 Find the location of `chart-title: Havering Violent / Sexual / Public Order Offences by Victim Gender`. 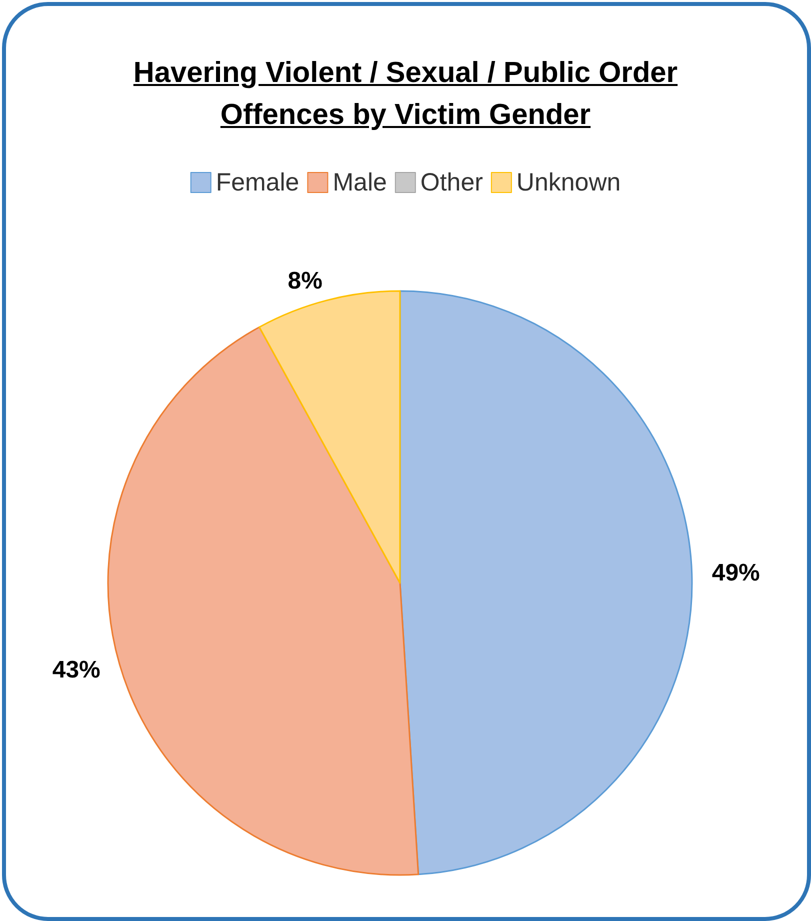

chart-title: Havering Violent / Sexual / Public Order Offences by Victim Gender is located at coordinates (405, 94).